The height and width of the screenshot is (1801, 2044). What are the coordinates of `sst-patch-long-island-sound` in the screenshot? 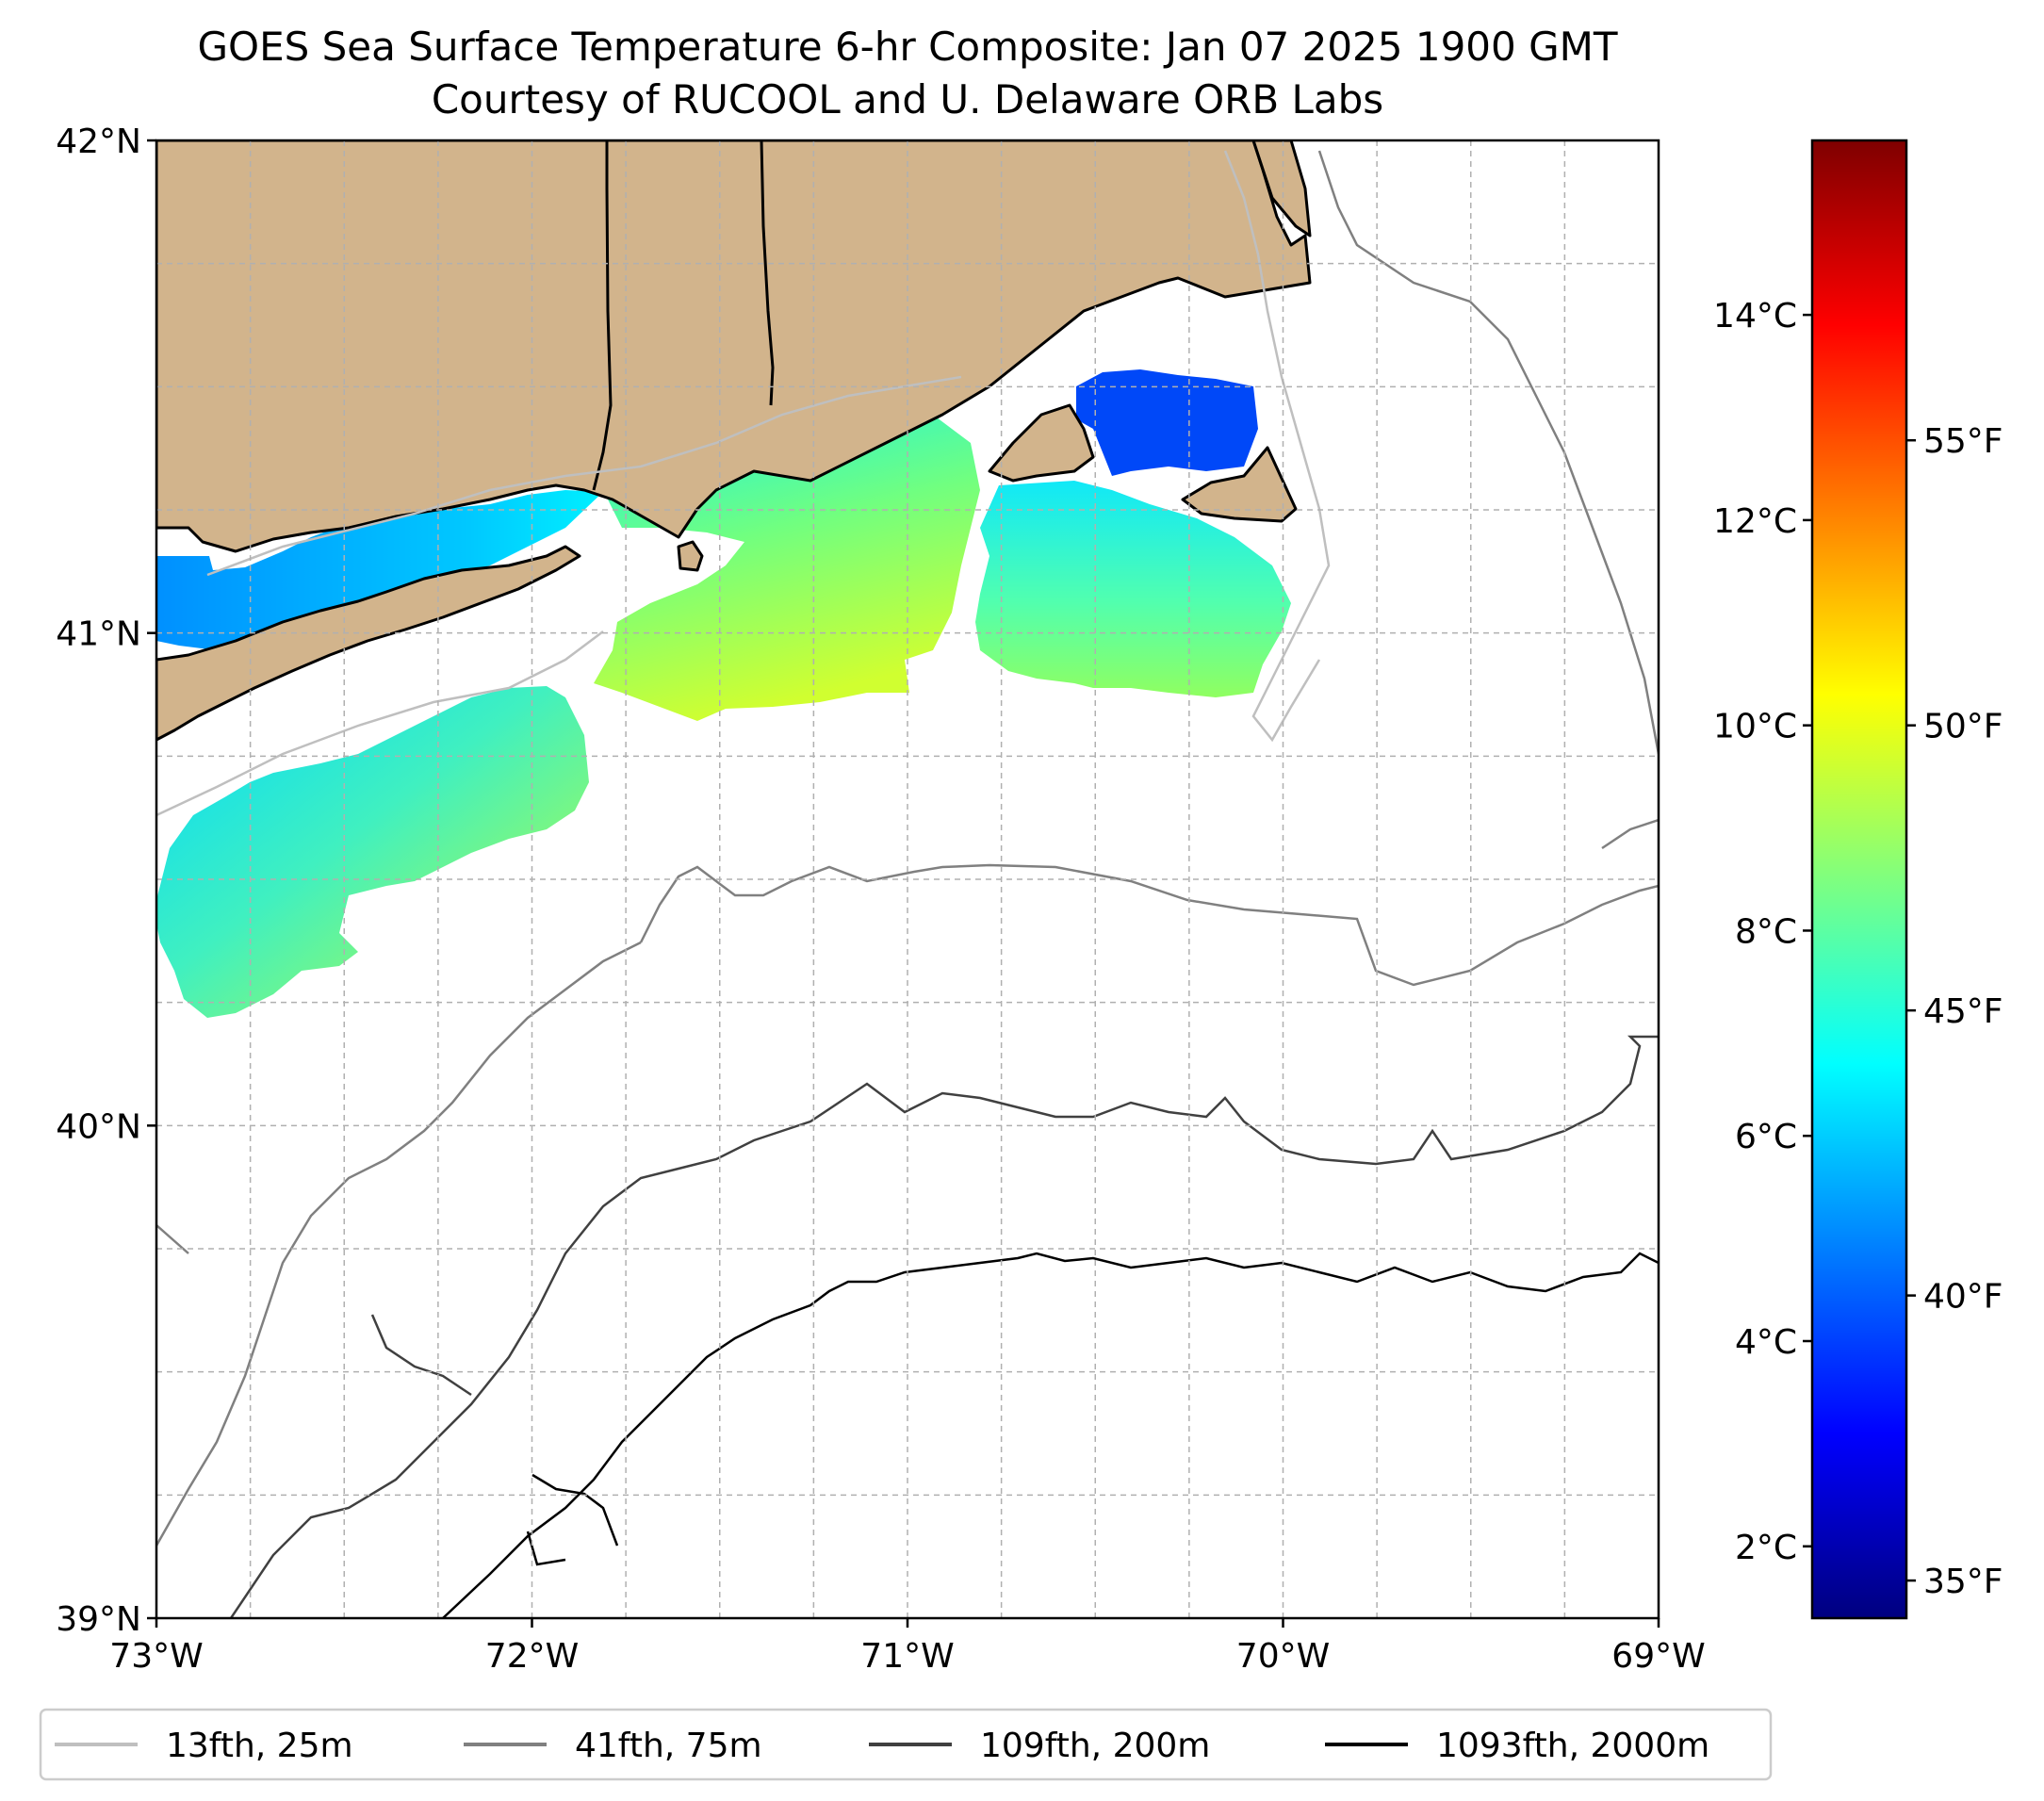 It's located at (380, 570).